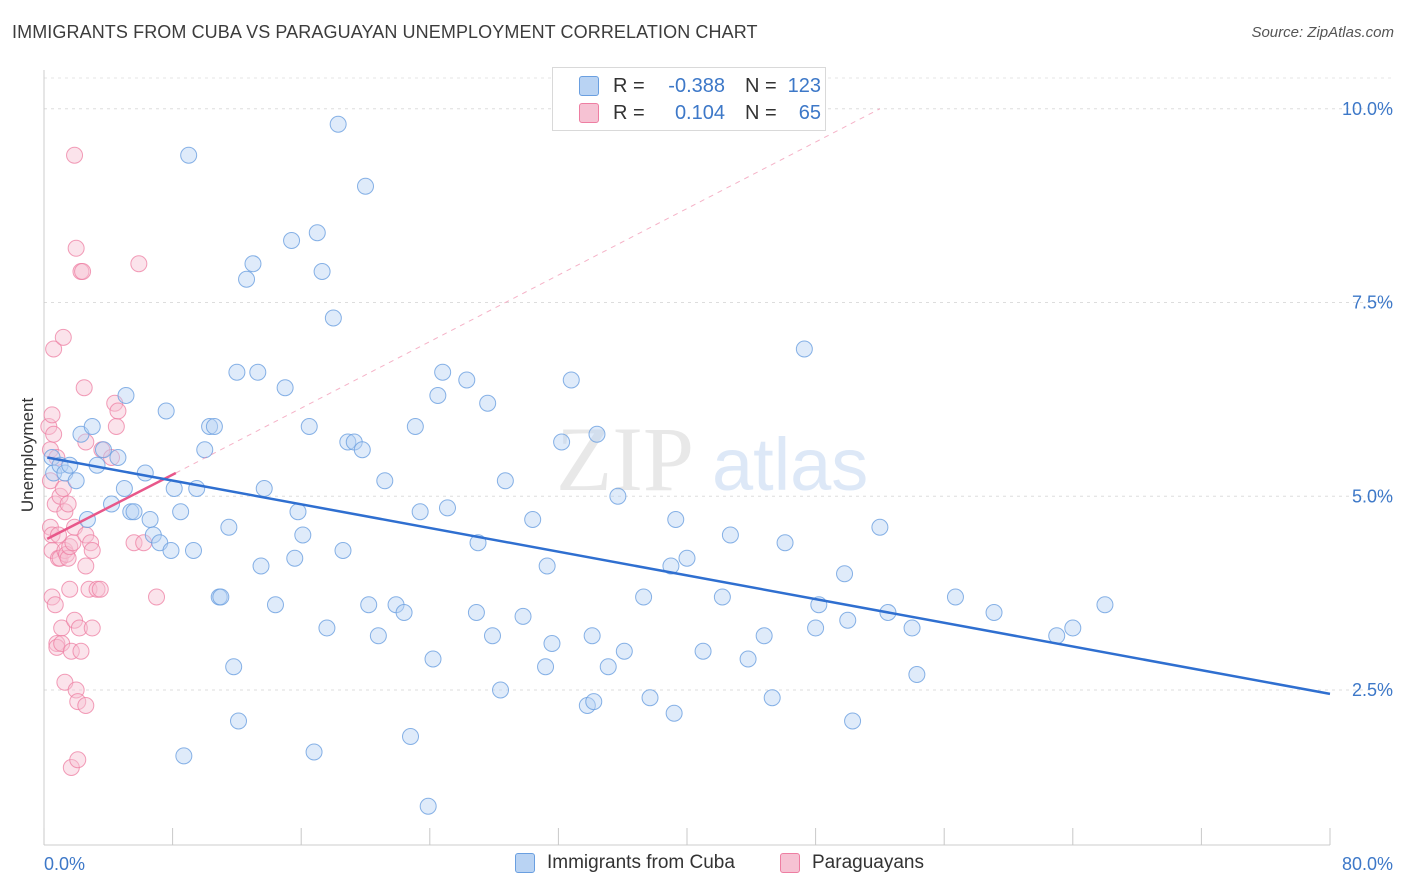  I want to click on legend-swatch-blue, so click(589, 86).